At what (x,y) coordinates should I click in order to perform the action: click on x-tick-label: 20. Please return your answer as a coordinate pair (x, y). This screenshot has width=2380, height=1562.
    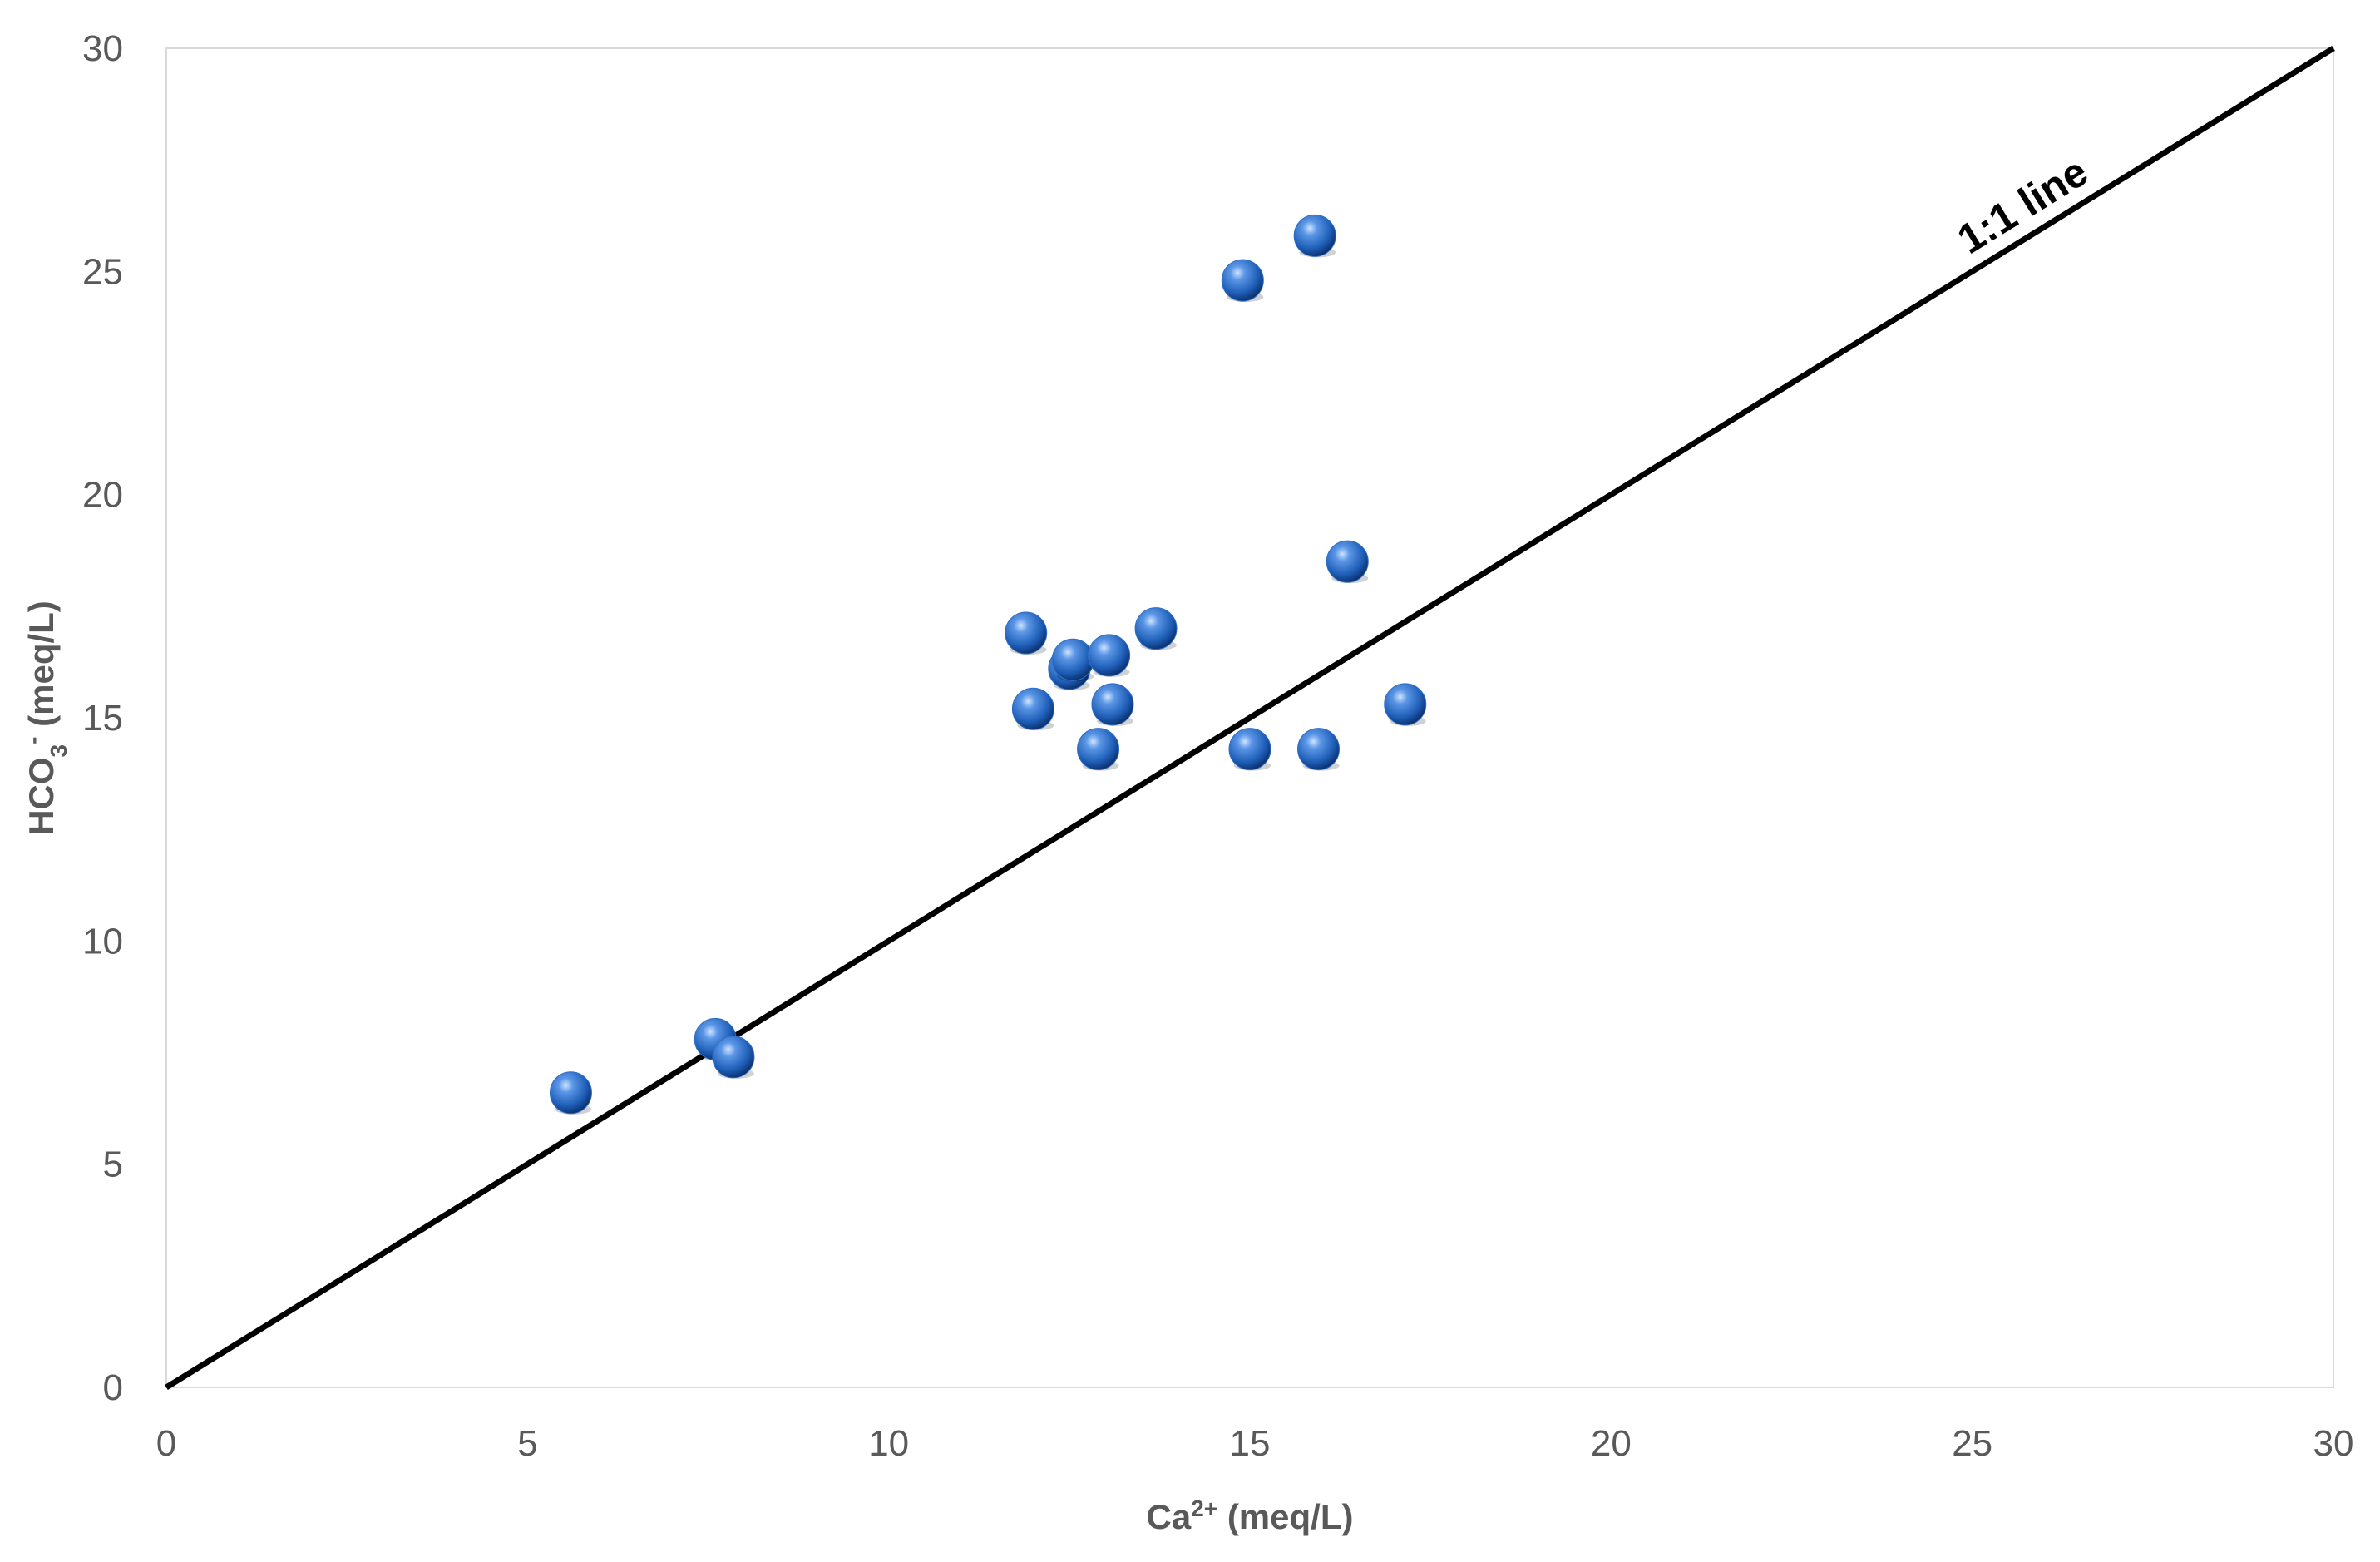
    Looking at the image, I should click on (1611, 1443).